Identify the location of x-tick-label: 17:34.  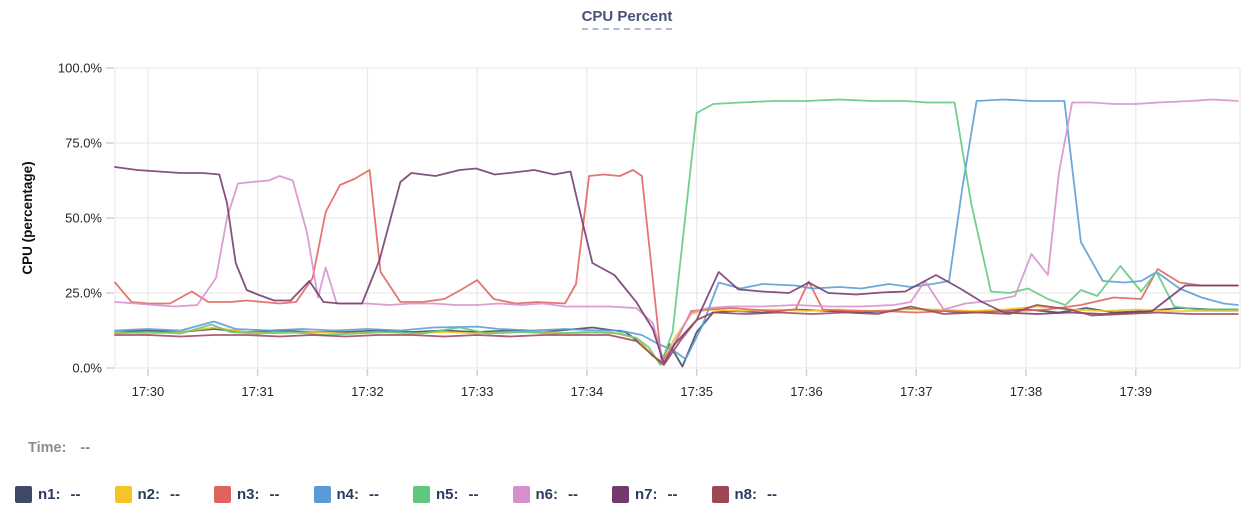
(587, 391).